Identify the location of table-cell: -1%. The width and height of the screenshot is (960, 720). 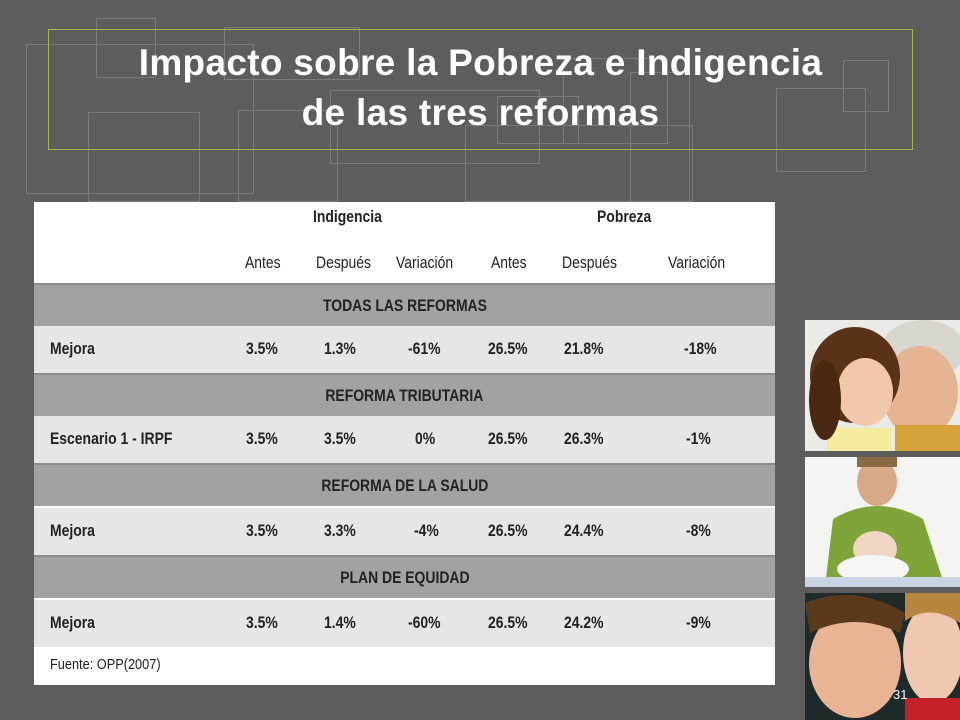
(698, 438).